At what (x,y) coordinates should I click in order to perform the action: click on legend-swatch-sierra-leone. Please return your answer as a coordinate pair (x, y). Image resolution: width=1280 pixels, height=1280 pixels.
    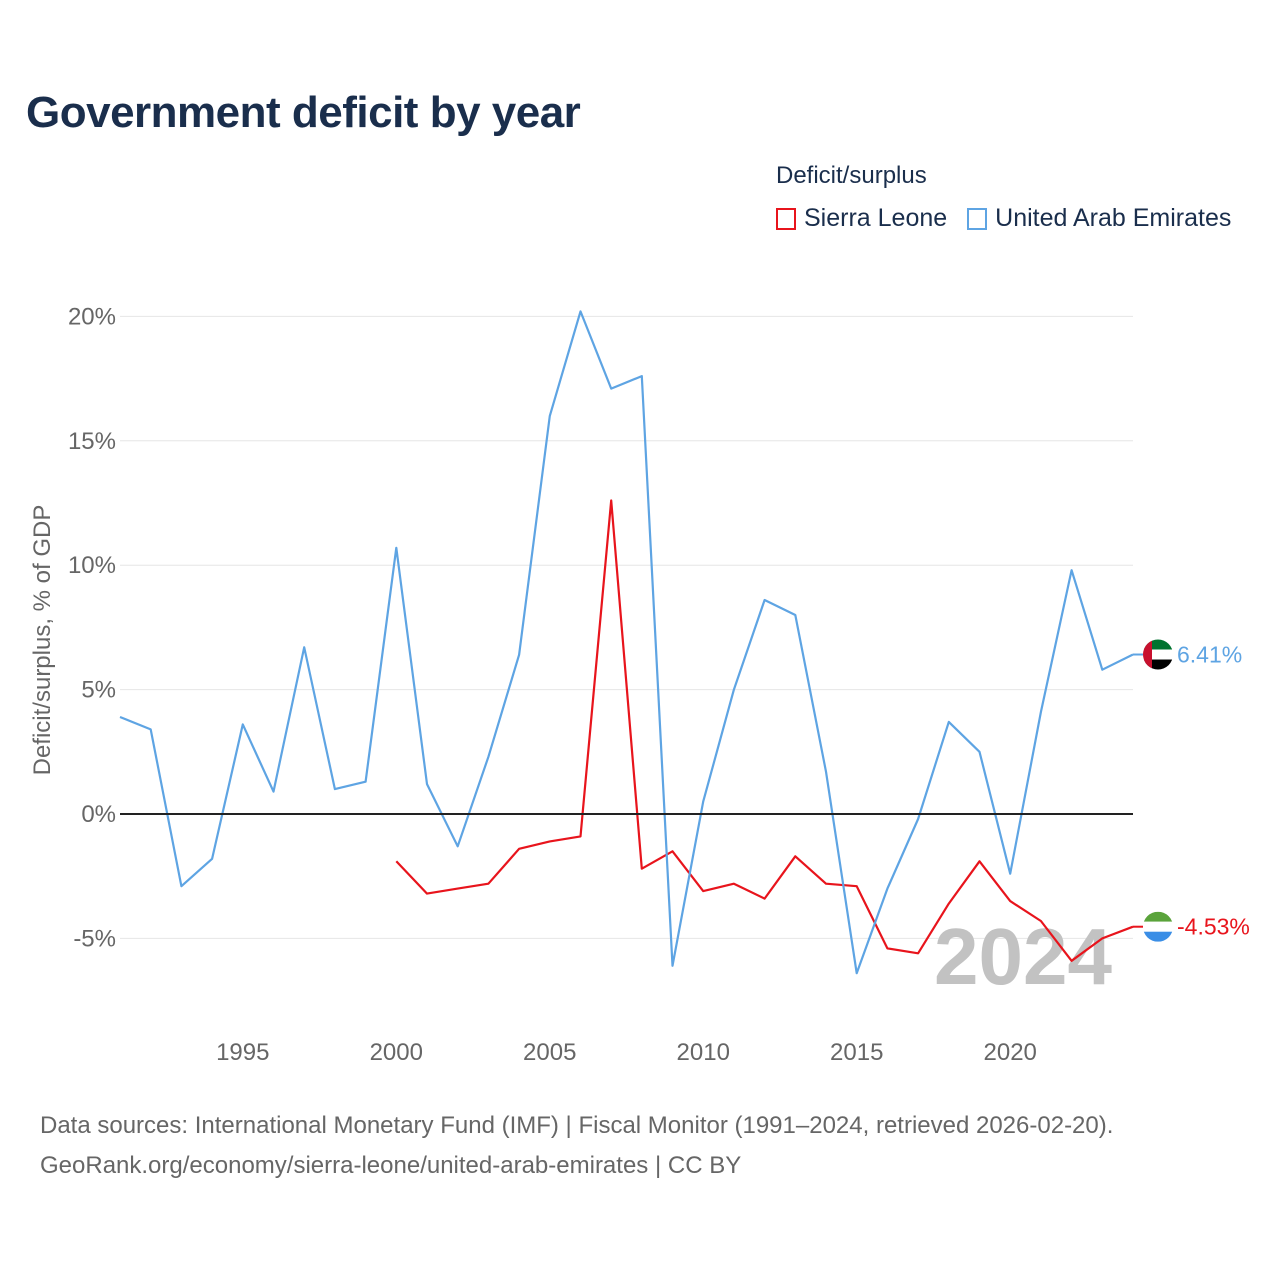
    Looking at the image, I should click on (786, 218).